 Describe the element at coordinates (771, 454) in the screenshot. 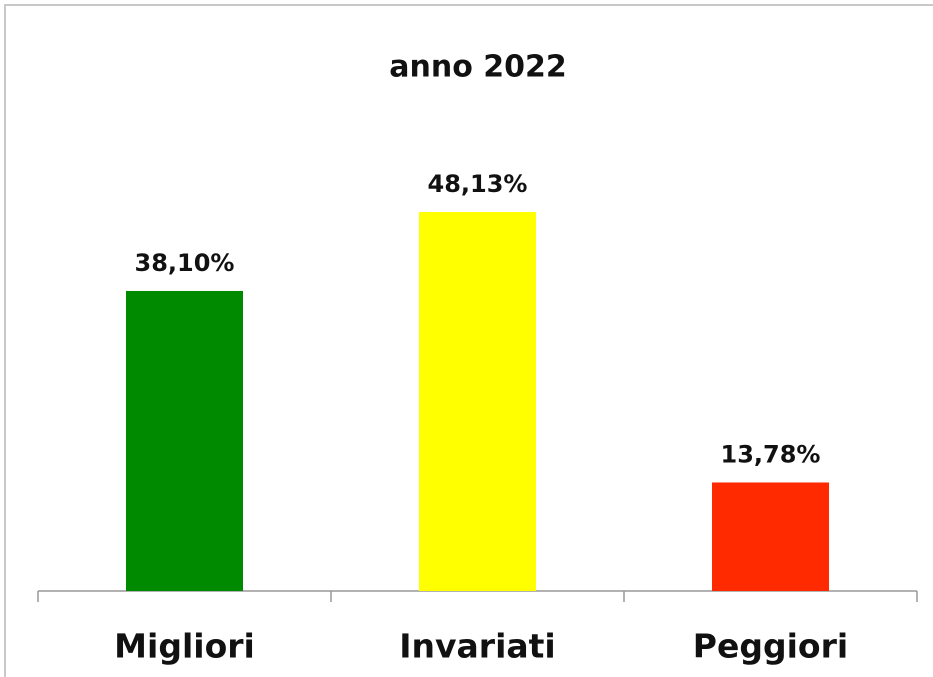

I see `value-label: 13,78%` at that location.